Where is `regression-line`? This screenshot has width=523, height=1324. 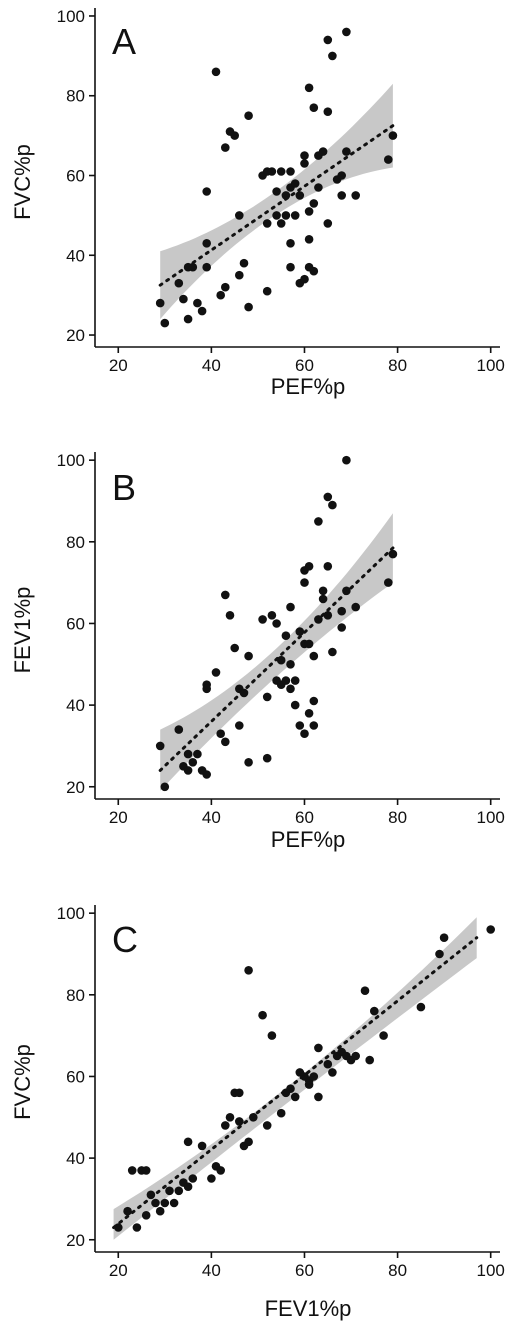
regression-line is located at coordinates (276, 659).